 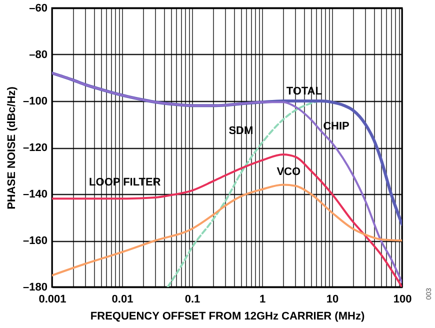 What do you see at coordinates (35, 148) in the screenshot?
I see `y-tick-label: –120` at bounding box center [35, 148].